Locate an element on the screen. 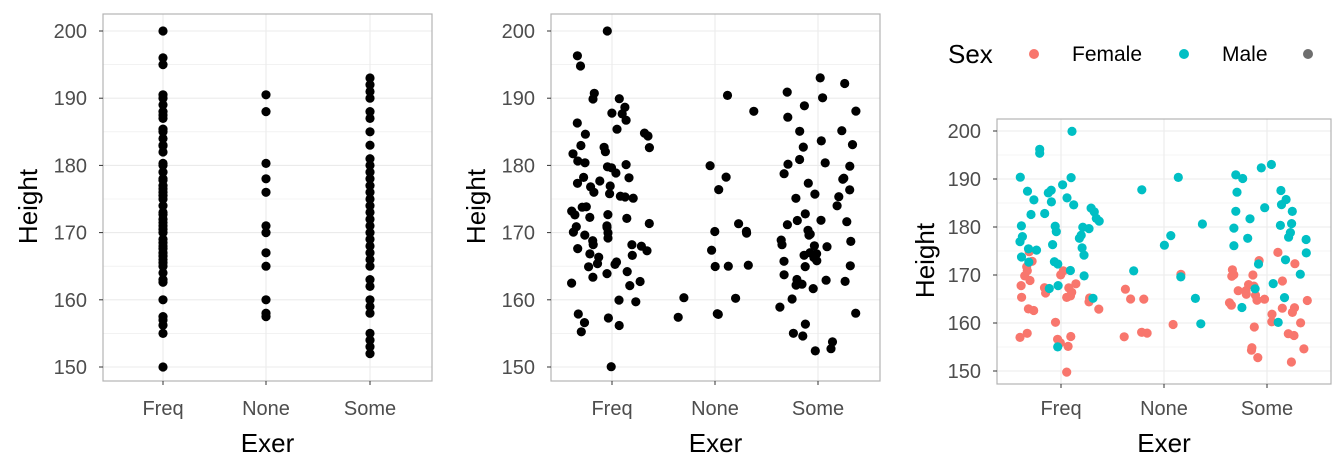 This screenshot has height=470, width=1344. x-tick-label: Some is located at coordinates (818, 409).